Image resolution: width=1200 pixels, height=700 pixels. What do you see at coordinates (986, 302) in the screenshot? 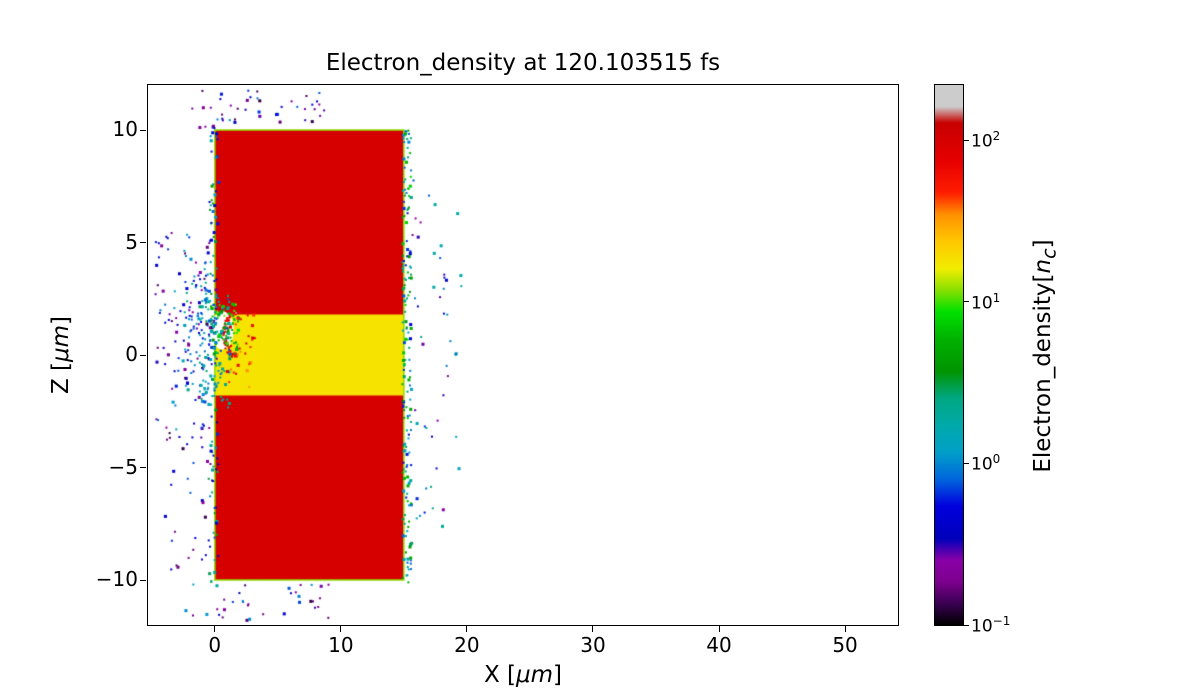
I see `colorbar-tick-label: 10¹` at bounding box center [986, 302].